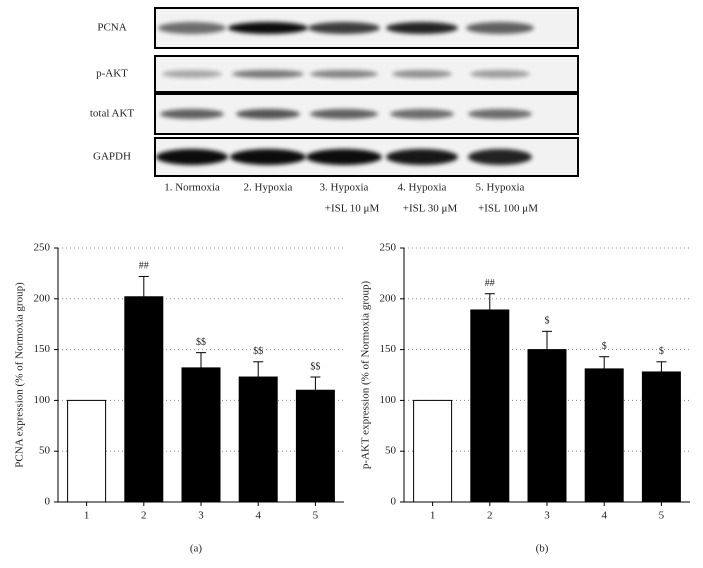  What do you see at coordinates (542, 549) in the screenshot?
I see `panel-label: (b)` at bounding box center [542, 549].